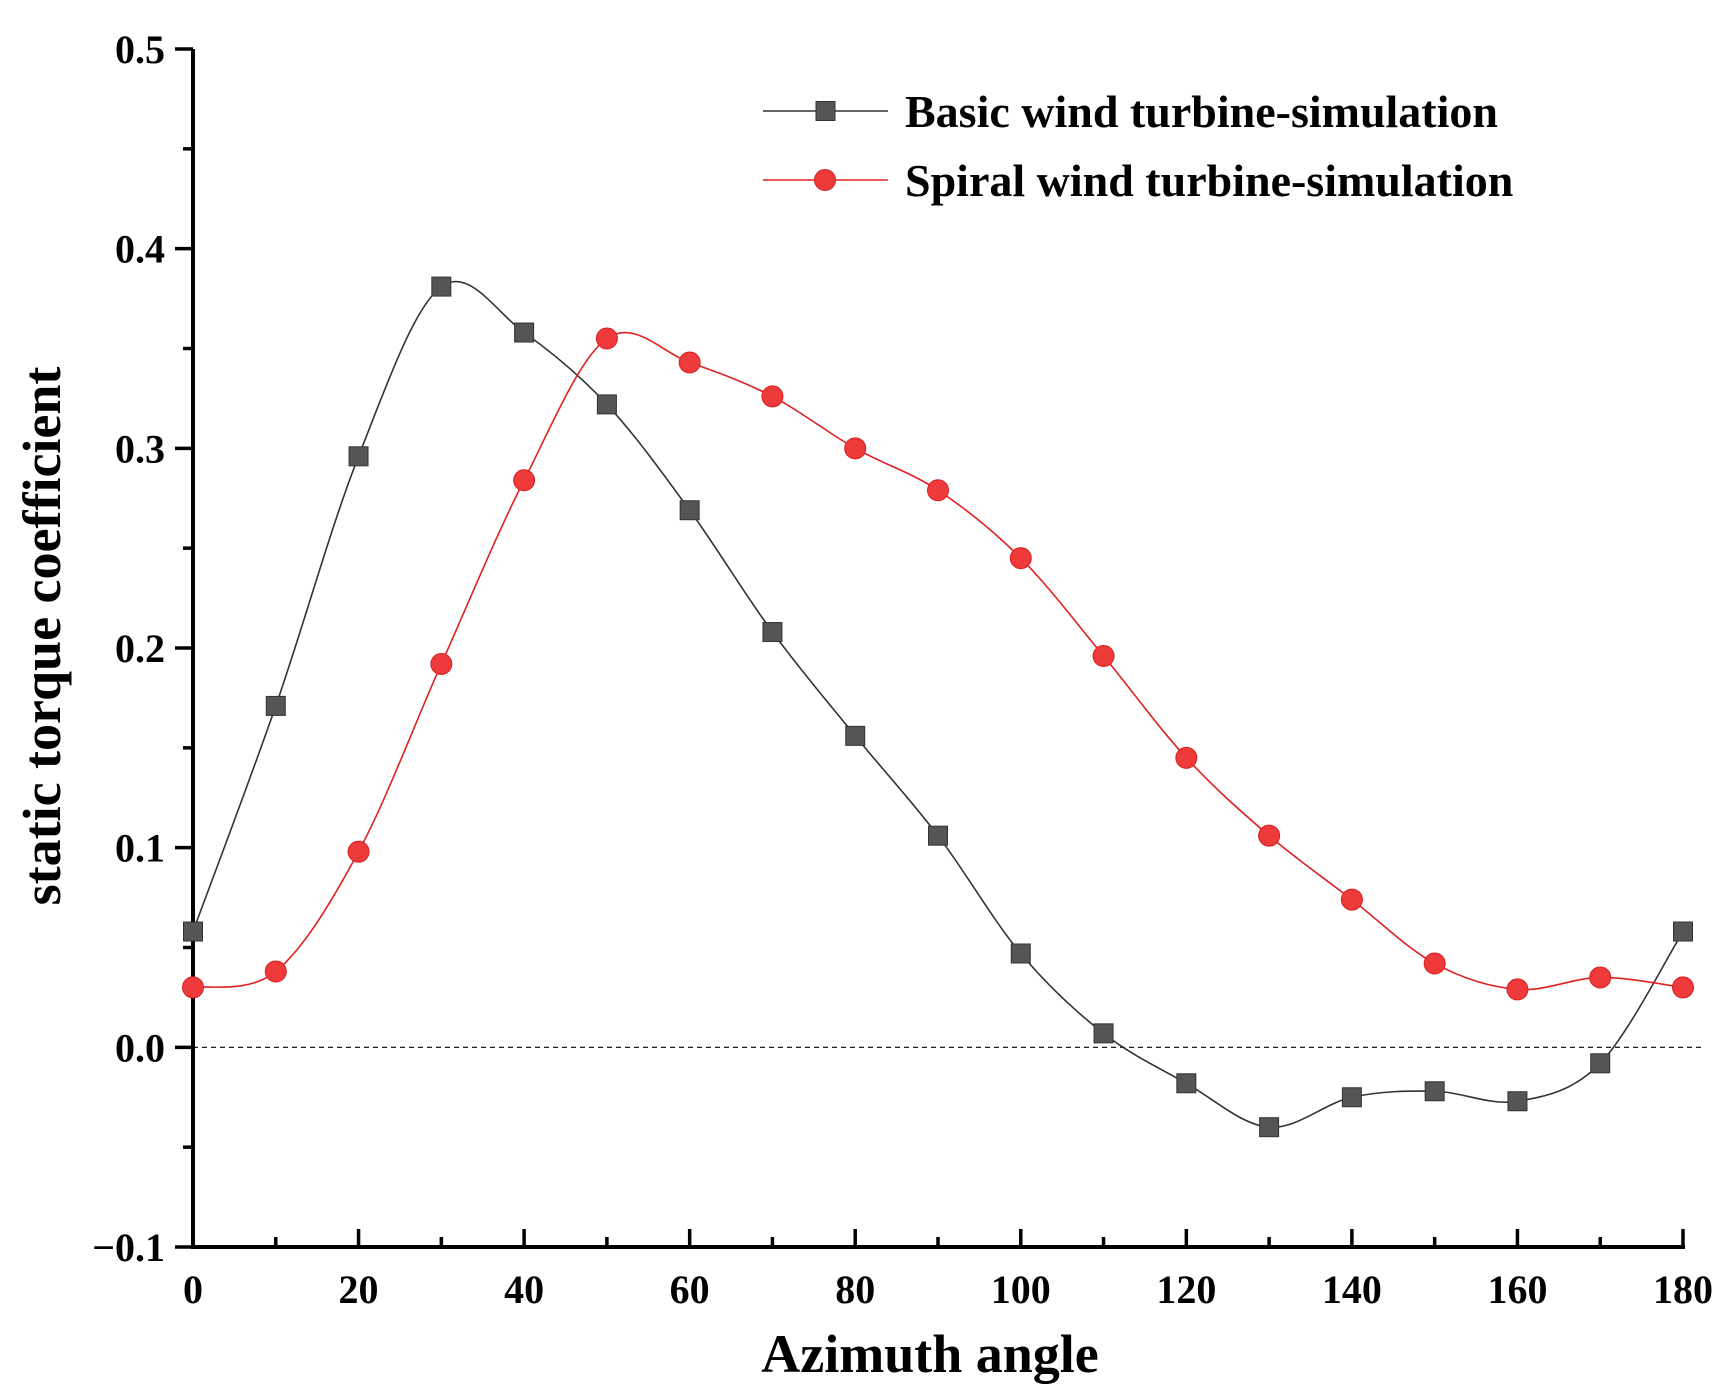 This screenshot has height=1397, width=1722. Describe the element at coordinates (825, 180) in the screenshot. I see `legend-marker-circle` at that location.